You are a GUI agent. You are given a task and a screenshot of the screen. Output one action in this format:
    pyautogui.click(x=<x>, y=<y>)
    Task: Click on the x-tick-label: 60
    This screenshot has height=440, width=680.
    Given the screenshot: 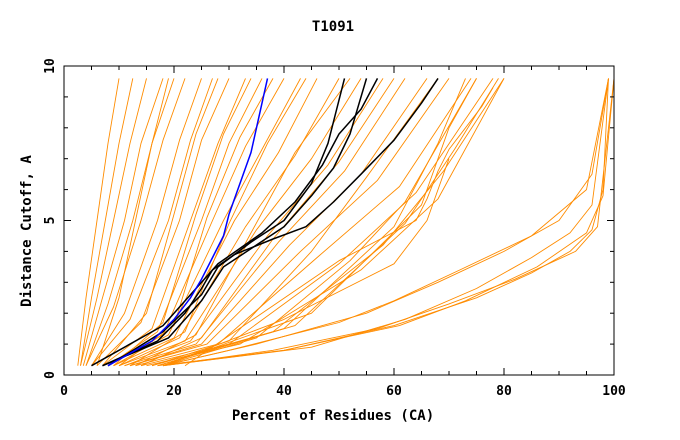 What is the action you would take?
    pyautogui.click(x=394, y=391)
    